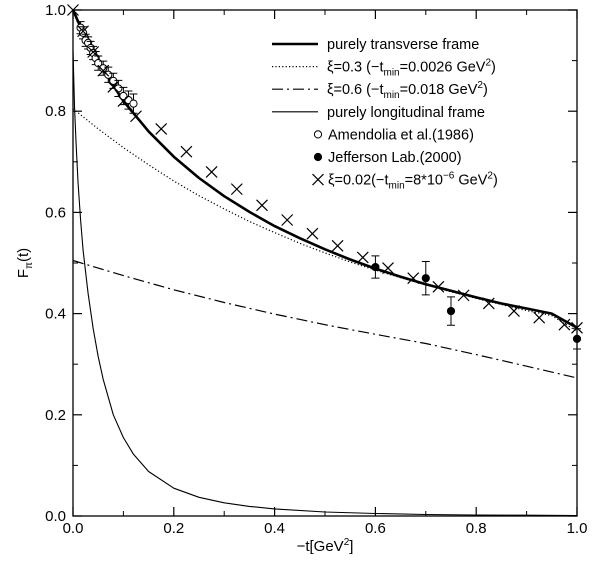 This screenshot has width=593, height=583. I want to click on x-tick-label: 0.8, so click(476, 528).